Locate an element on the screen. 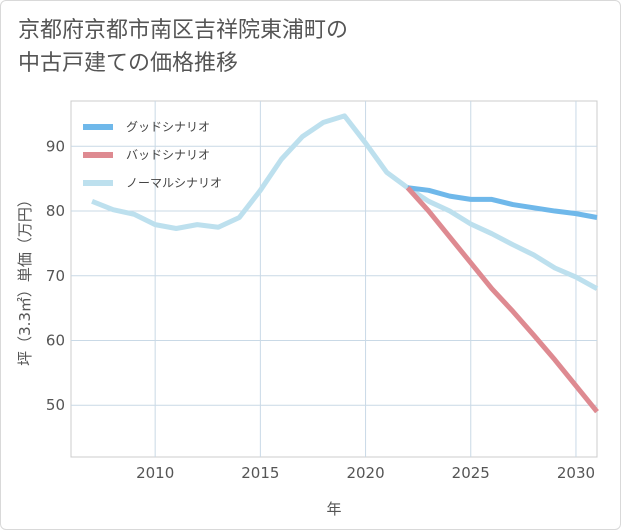 The image size is (621, 530). y-axis-label: 坪（3.3㎡）単価（万円） is located at coordinates (25, 279).